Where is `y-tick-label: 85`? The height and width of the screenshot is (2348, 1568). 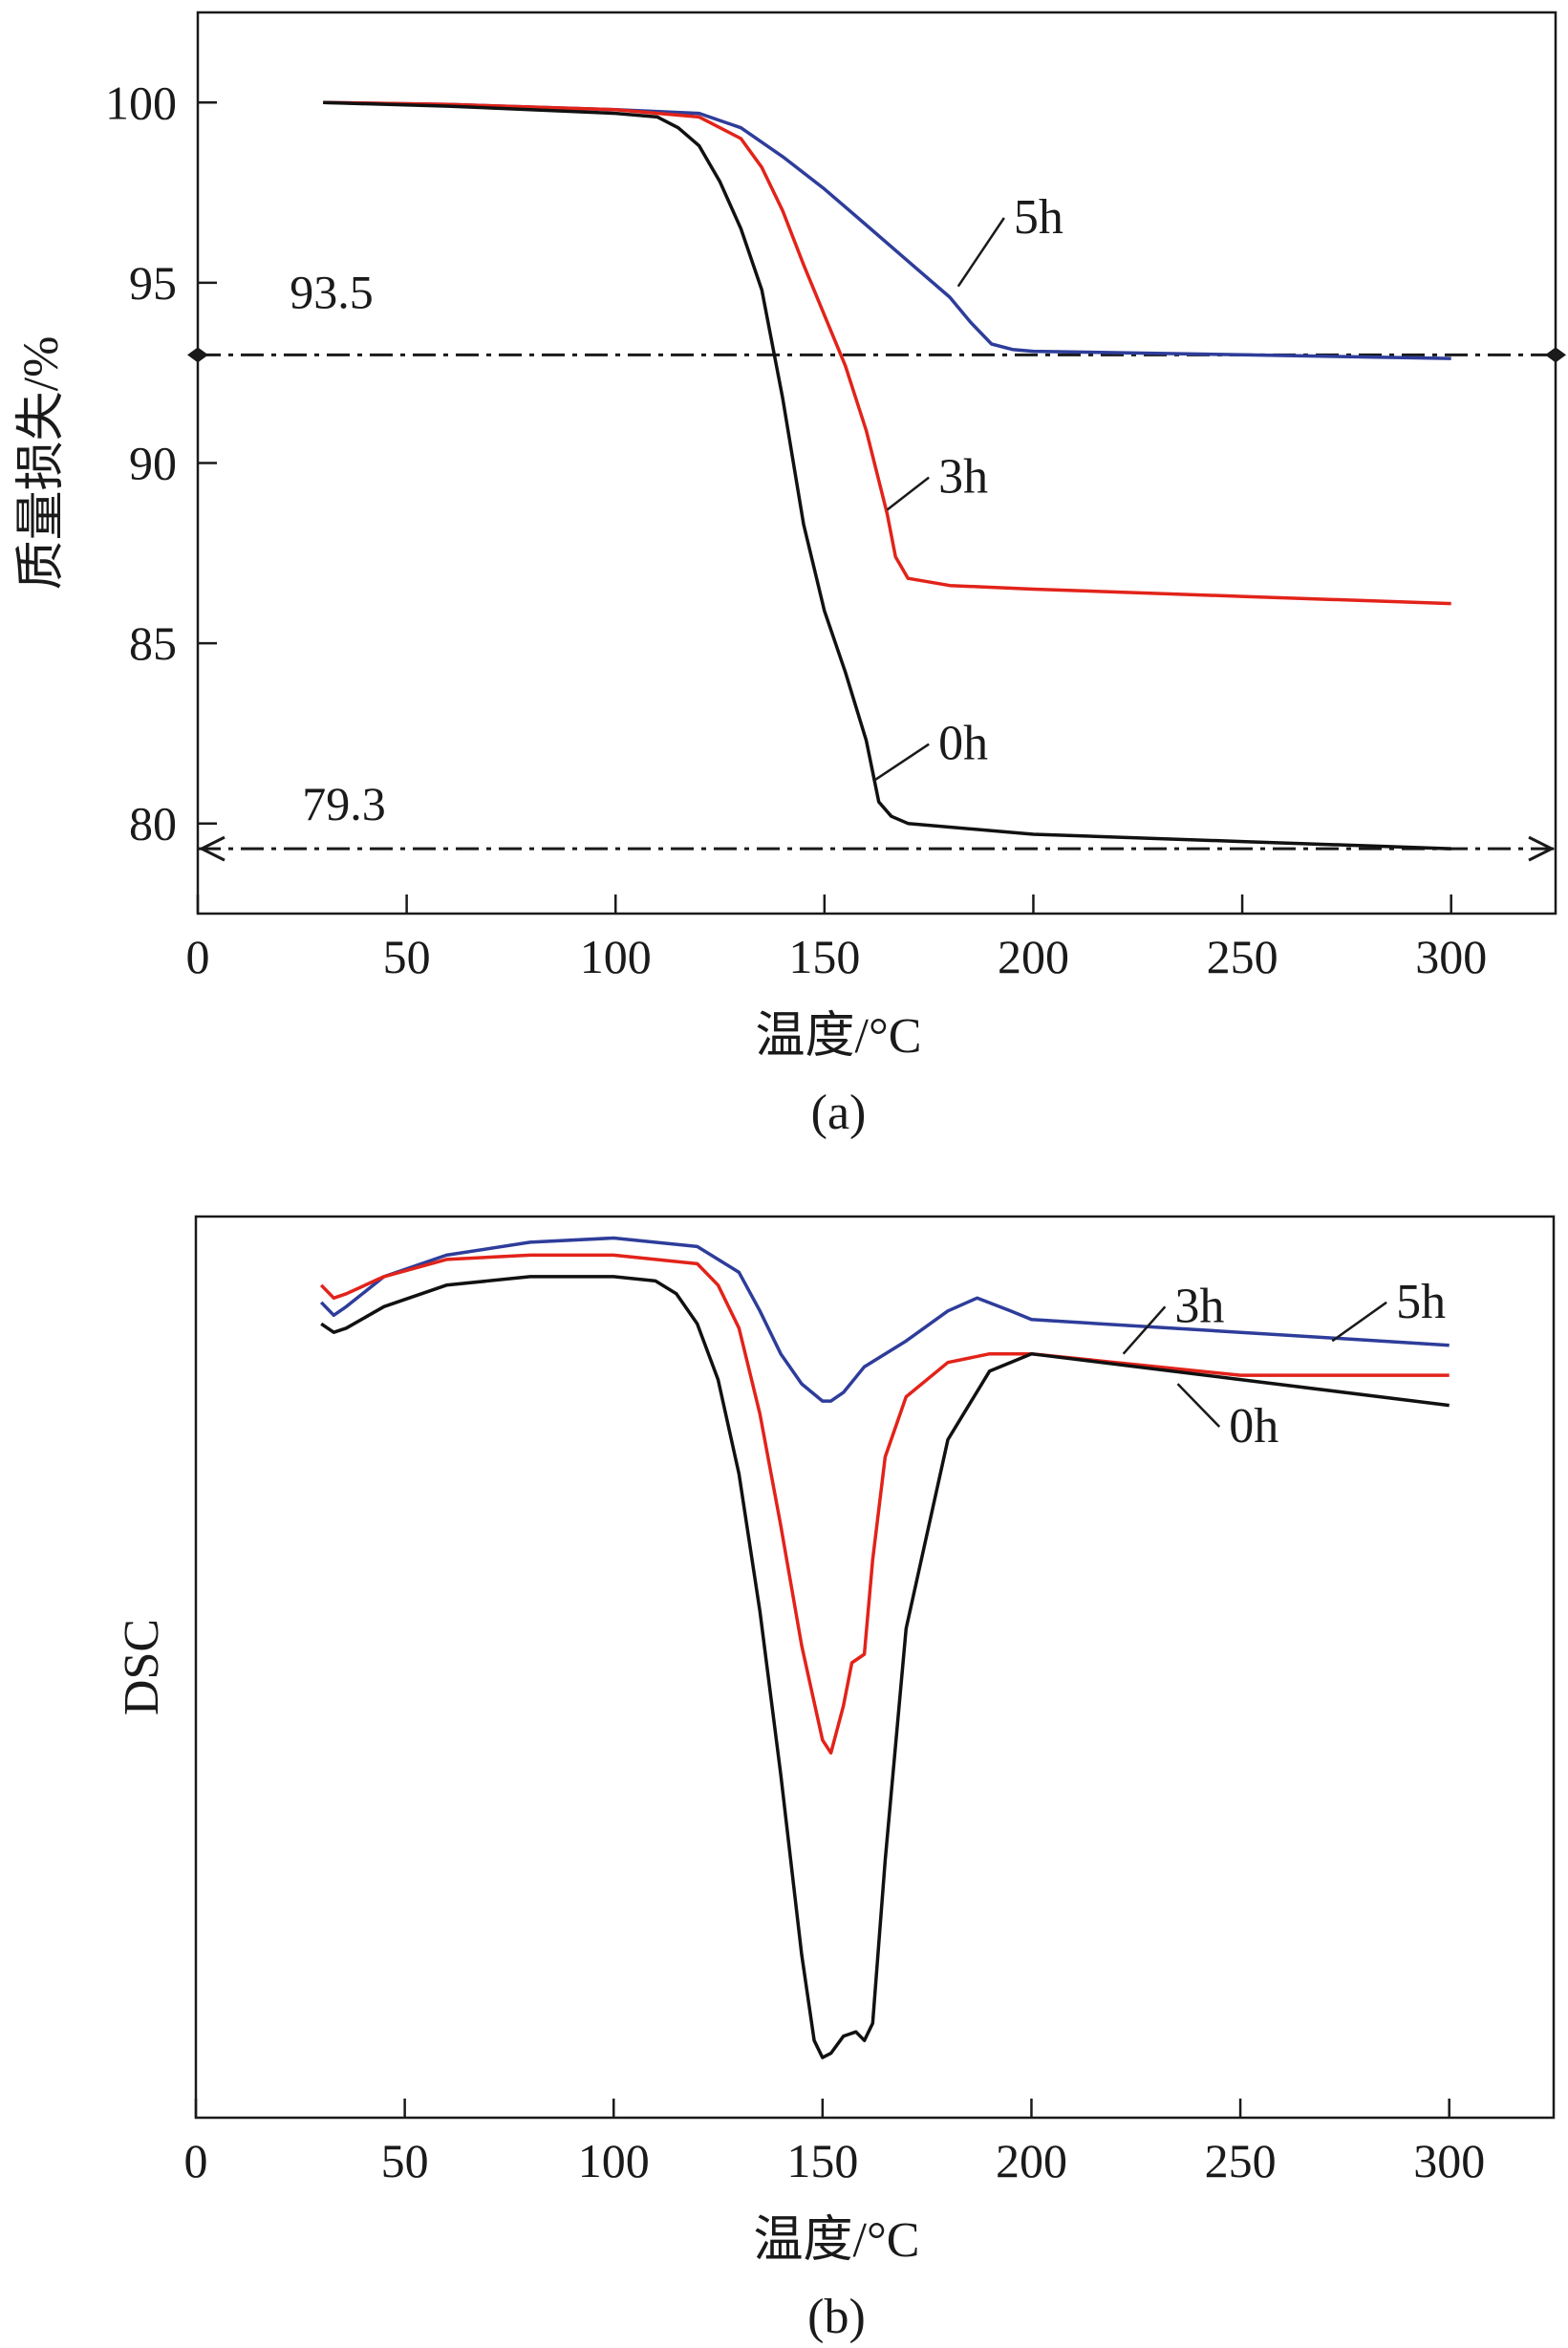 y-tick-label: 85 is located at coordinates (153, 643).